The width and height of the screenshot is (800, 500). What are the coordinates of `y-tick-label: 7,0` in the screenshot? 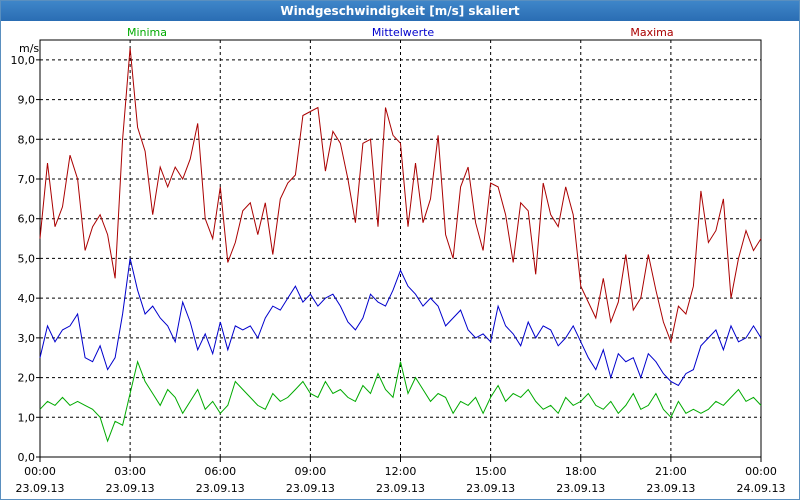 It's located at (27, 179).